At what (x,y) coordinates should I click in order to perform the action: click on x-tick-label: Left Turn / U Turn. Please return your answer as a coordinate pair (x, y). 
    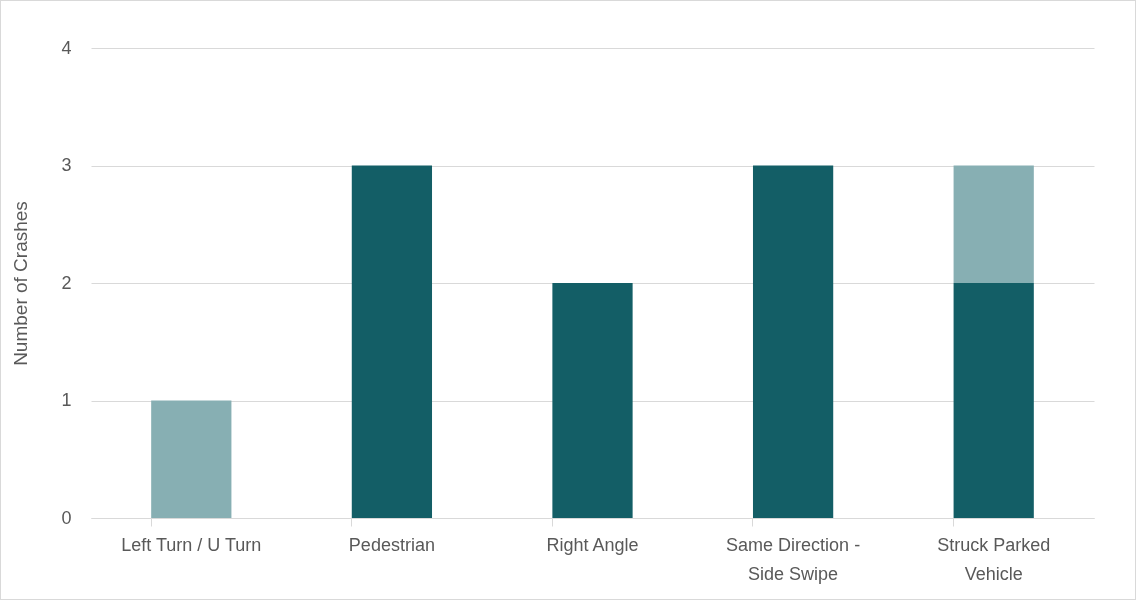
    Looking at the image, I should click on (191, 544).